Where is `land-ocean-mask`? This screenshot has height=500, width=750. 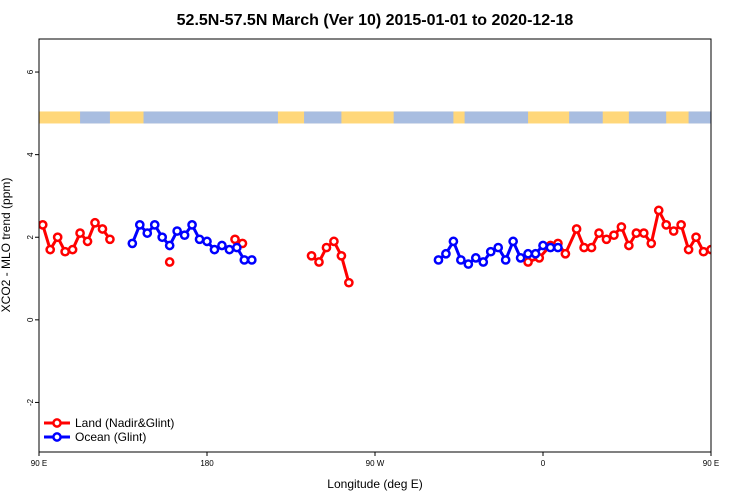
land-ocean-mask is located at coordinates (375, 117).